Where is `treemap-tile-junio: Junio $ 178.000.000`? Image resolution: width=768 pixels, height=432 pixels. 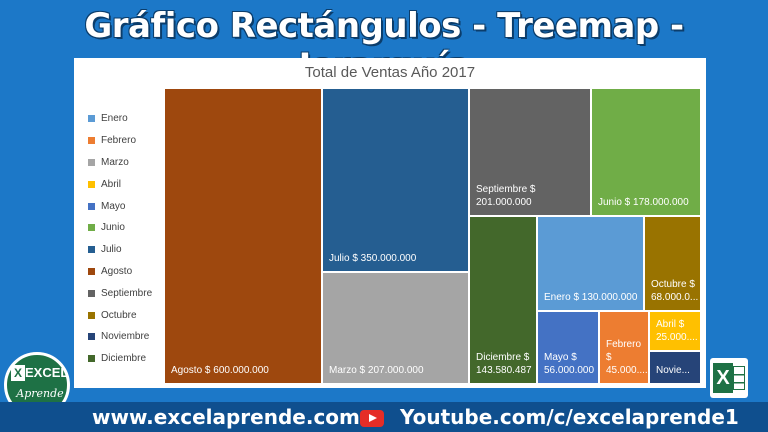
treemap-tile-junio: Junio $ 178.000.000 is located at coordinates (646, 152).